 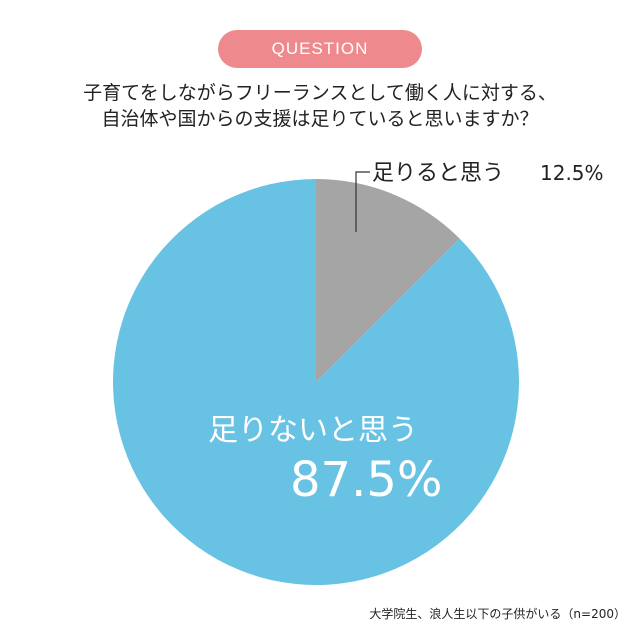 I want to click on question-badge: QUESTION, so click(x=320, y=49).